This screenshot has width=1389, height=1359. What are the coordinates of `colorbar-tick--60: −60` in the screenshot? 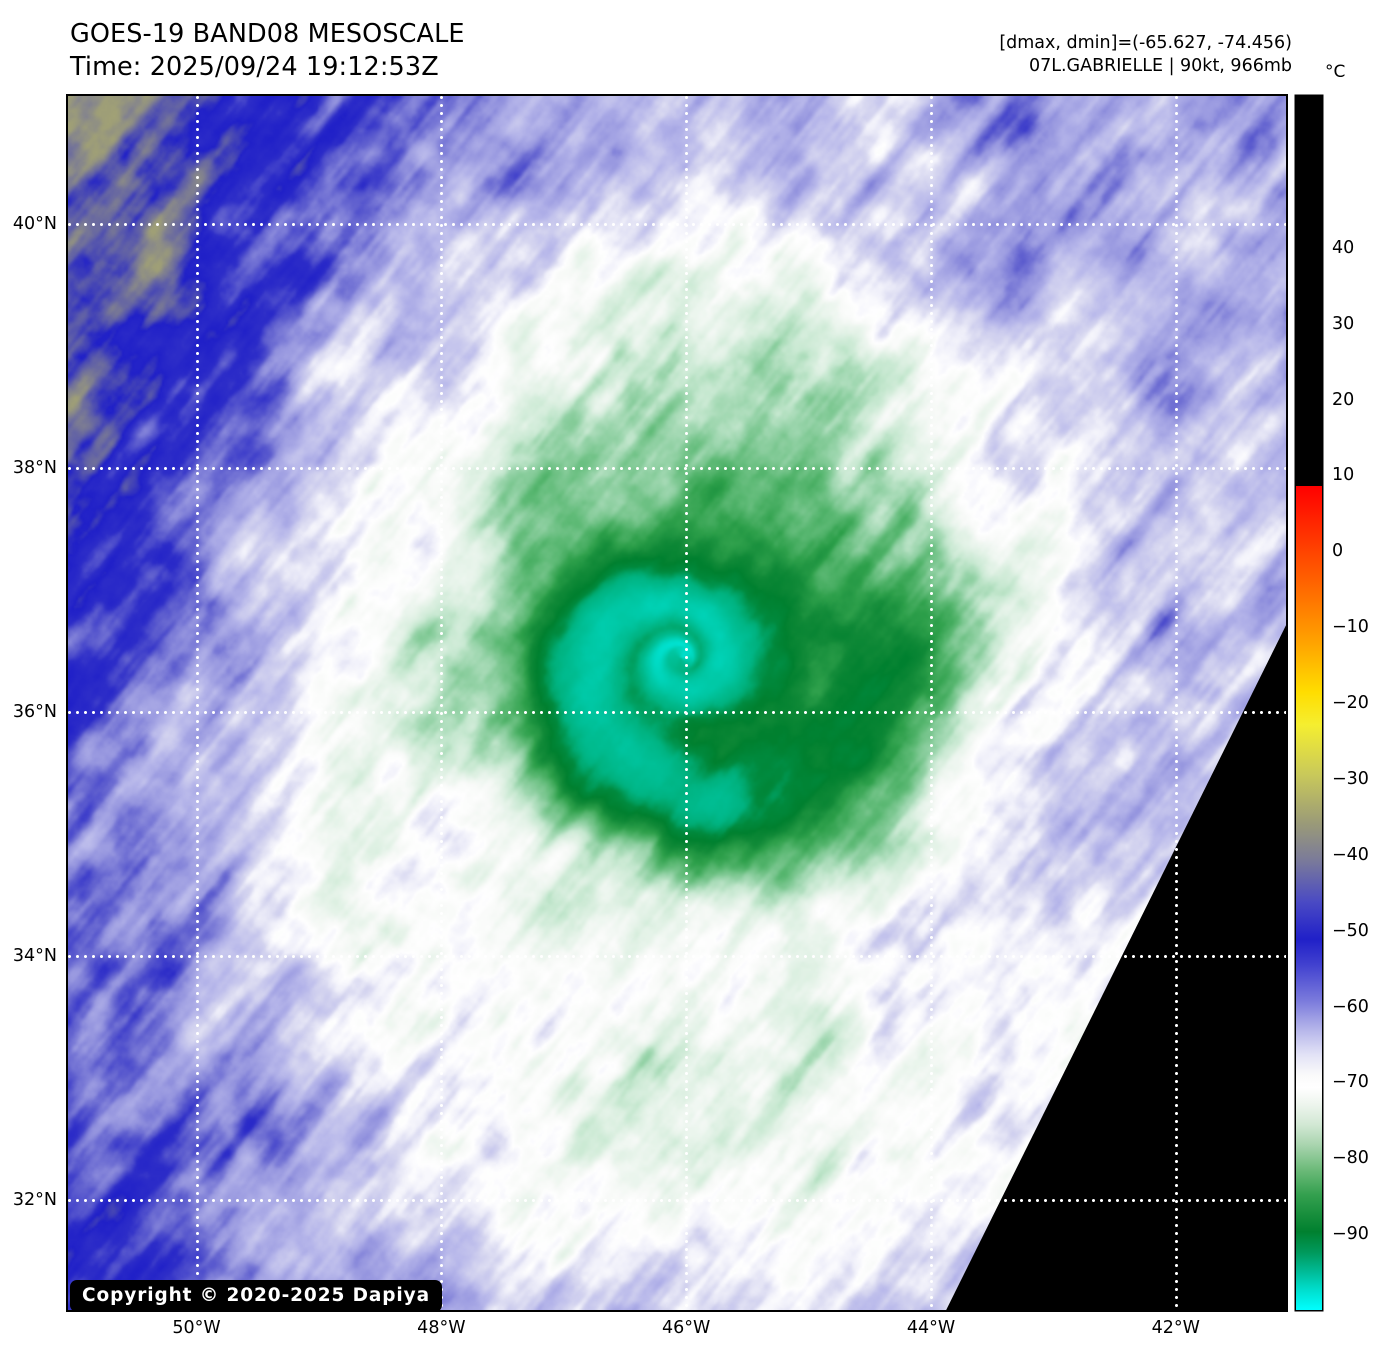 It's located at (1350, 1006).